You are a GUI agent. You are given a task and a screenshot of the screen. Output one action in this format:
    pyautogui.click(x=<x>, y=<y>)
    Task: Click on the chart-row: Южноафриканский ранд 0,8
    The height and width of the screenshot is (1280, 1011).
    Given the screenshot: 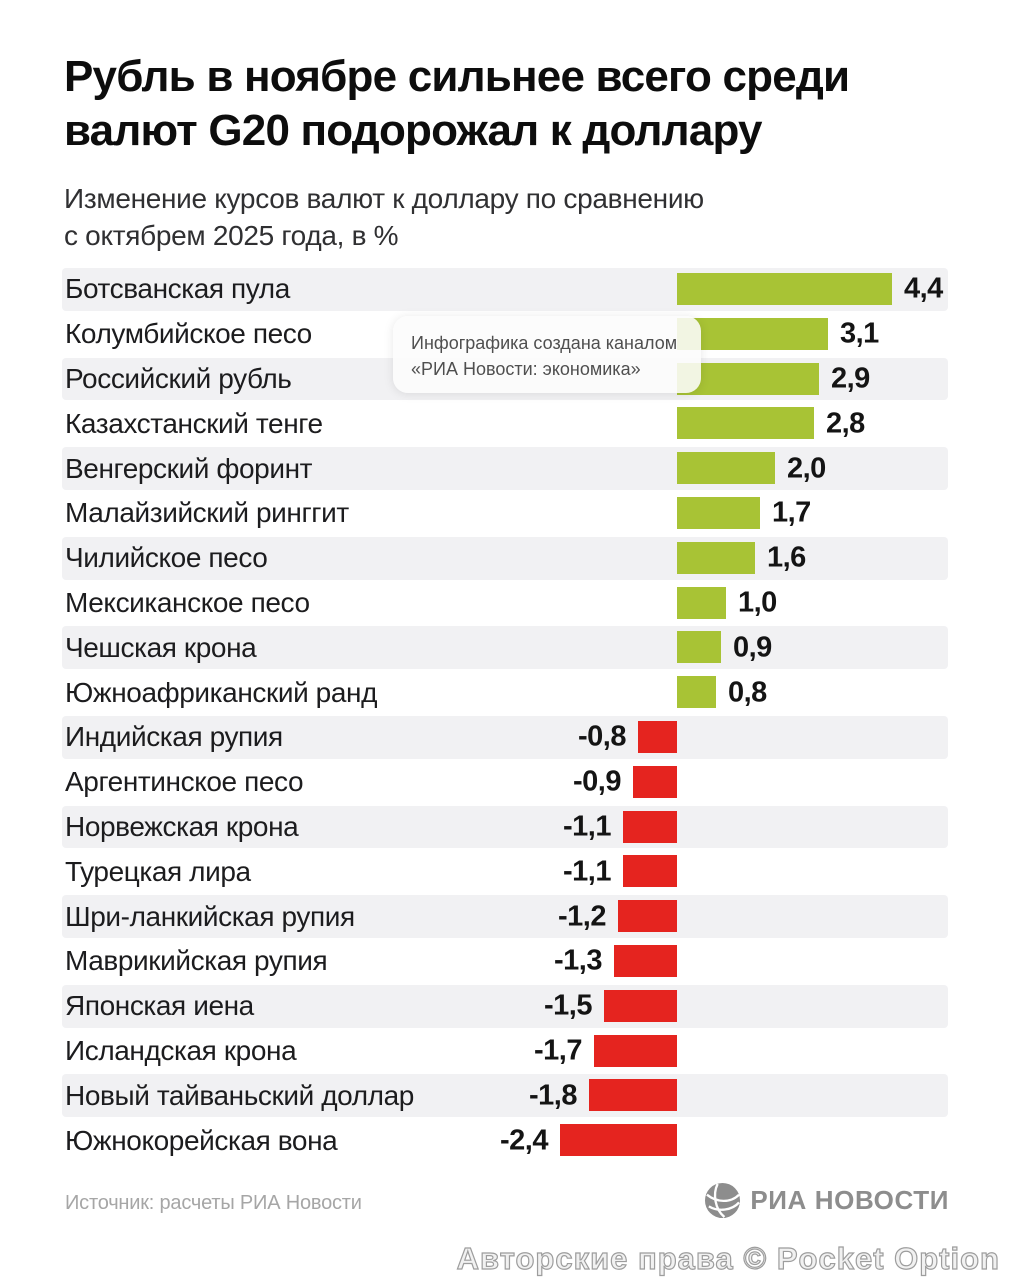 What is the action you would take?
    pyautogui.click(x=505, y=692)
    